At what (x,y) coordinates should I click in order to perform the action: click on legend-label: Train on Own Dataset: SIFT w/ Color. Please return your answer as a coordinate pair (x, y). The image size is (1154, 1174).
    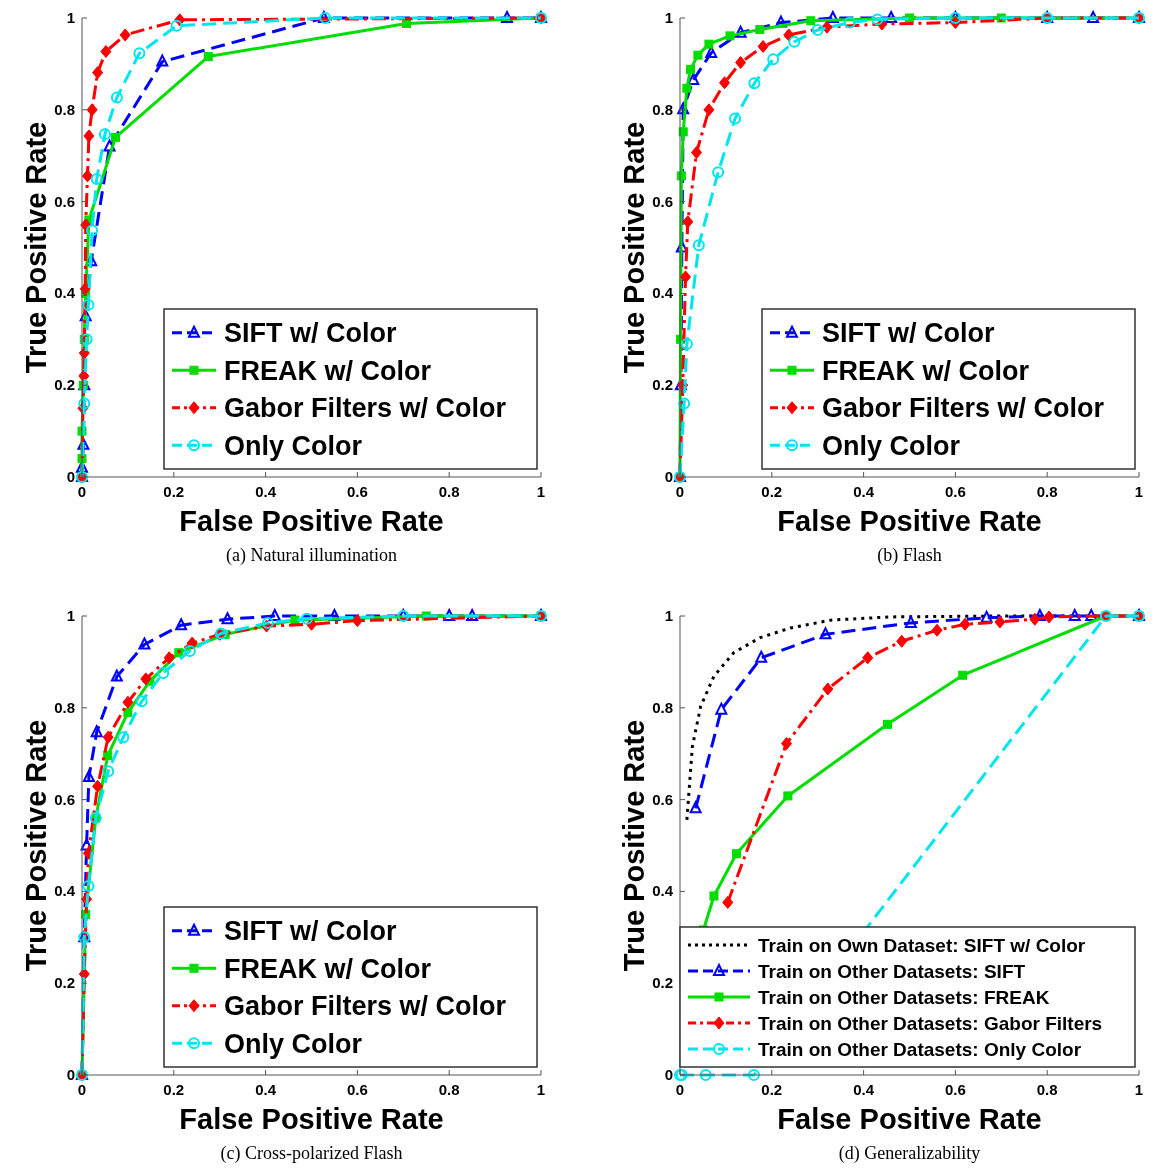
    Looking at the image, I should click on (922, 945).